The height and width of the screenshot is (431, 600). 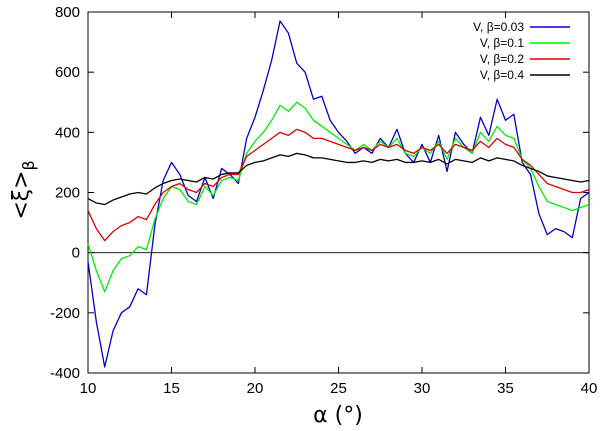 I want to click on y-tick-label: 600, so click(x=67, y=72).